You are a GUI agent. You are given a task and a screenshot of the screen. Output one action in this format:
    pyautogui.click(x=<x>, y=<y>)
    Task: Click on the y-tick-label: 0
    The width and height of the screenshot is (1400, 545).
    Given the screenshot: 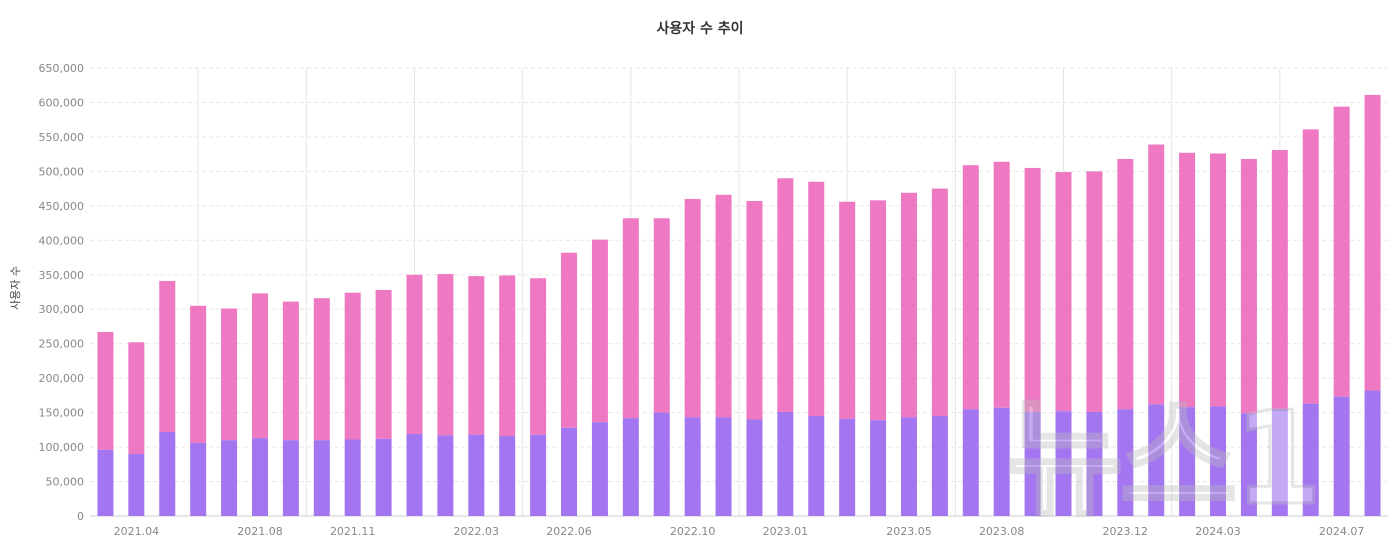 What is the action you would take?
    pyautogui.click(x=80, y=516)
    